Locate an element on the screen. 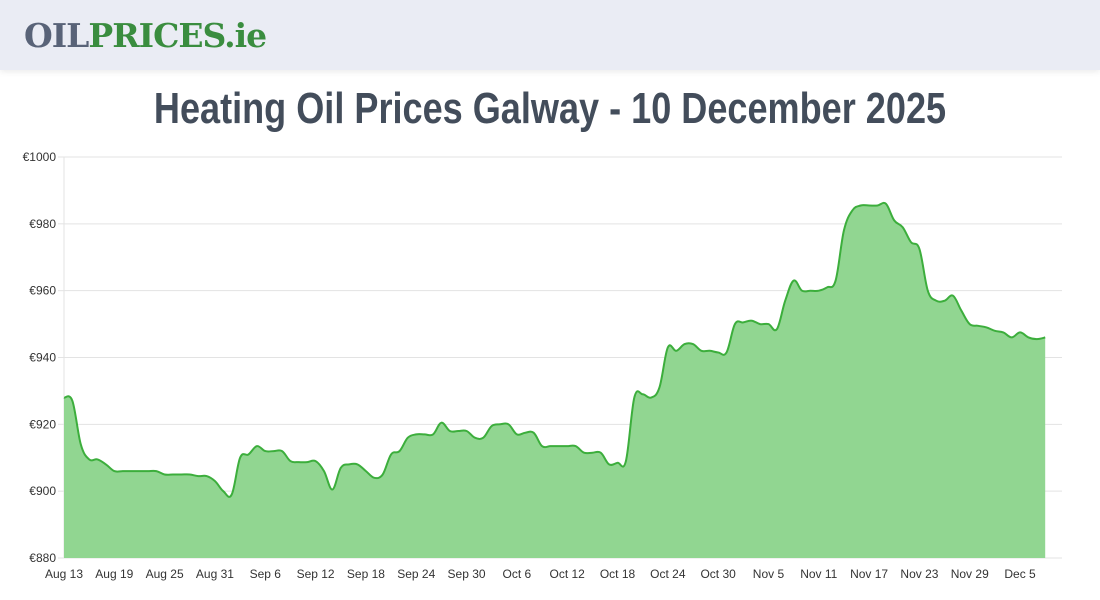 This screenshot has height=600, width=1100. y-tick-label: €920 is located at coordinates (42, 424).